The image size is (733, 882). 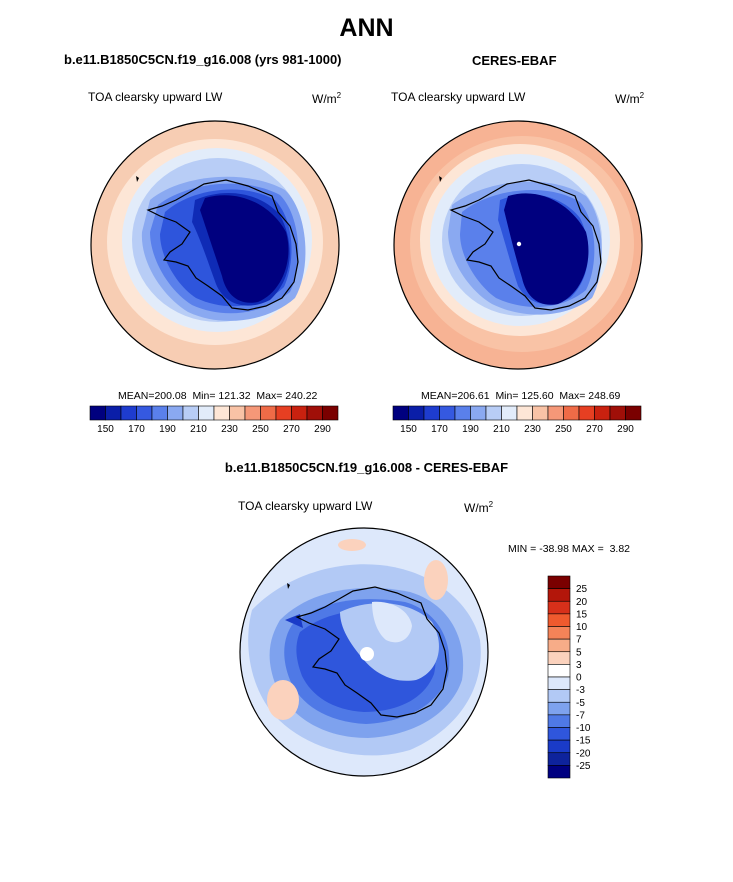 I want to click on model-colorbar: 150 170 190 210 230 250 270 290, so click(x=214, y=420).